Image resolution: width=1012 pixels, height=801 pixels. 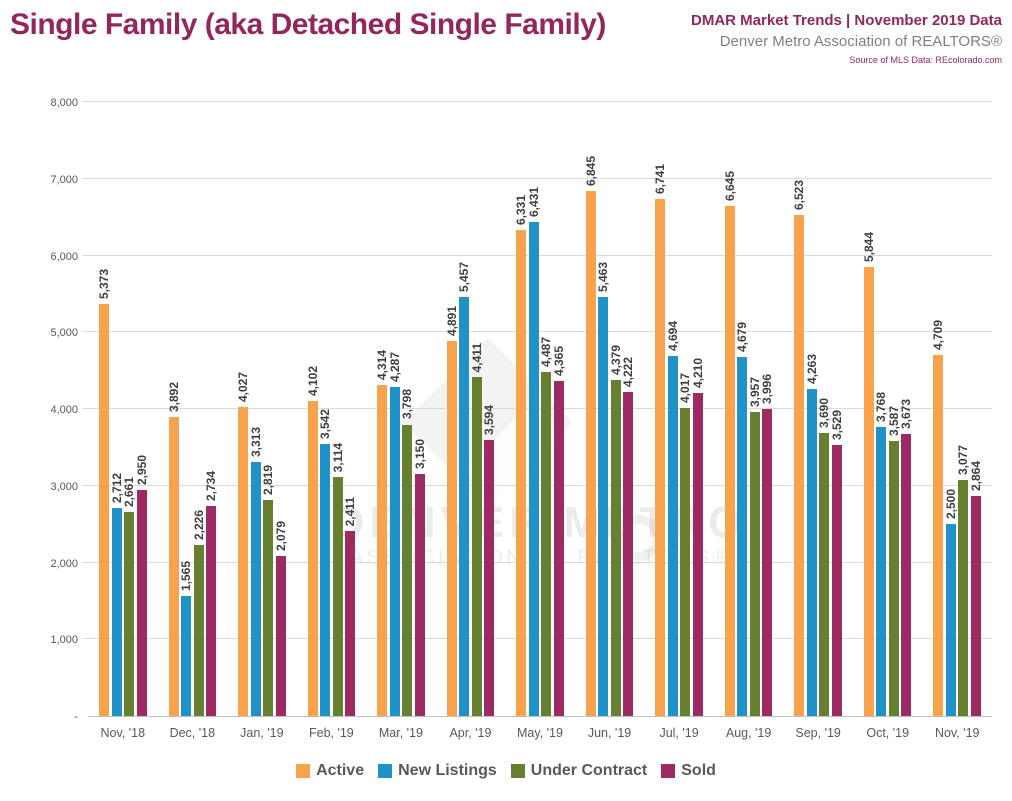 I want to click on bar-value-label: 4,210, so click(x=697, y=372).